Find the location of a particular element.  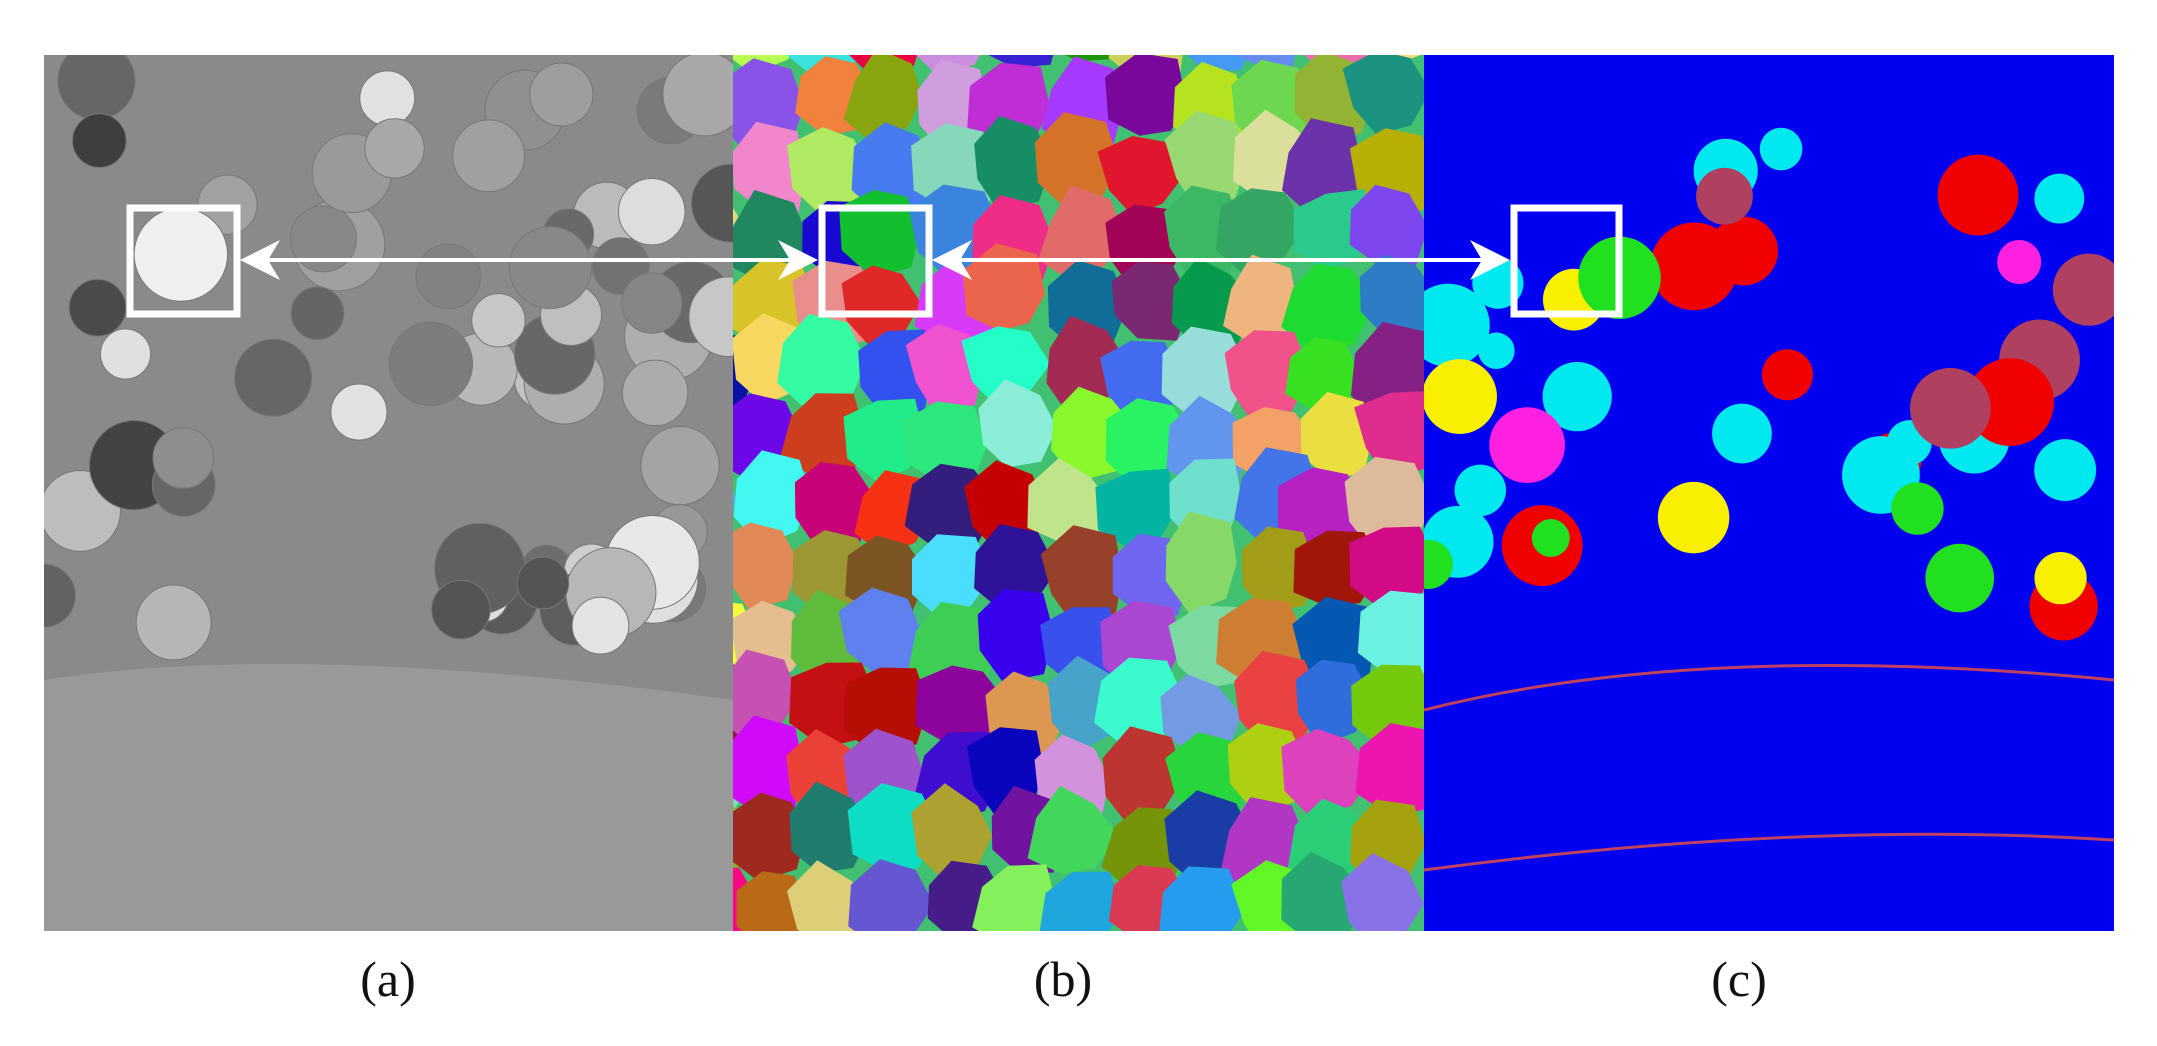

panel-label: (b) is located at coordinates (1063, 979).